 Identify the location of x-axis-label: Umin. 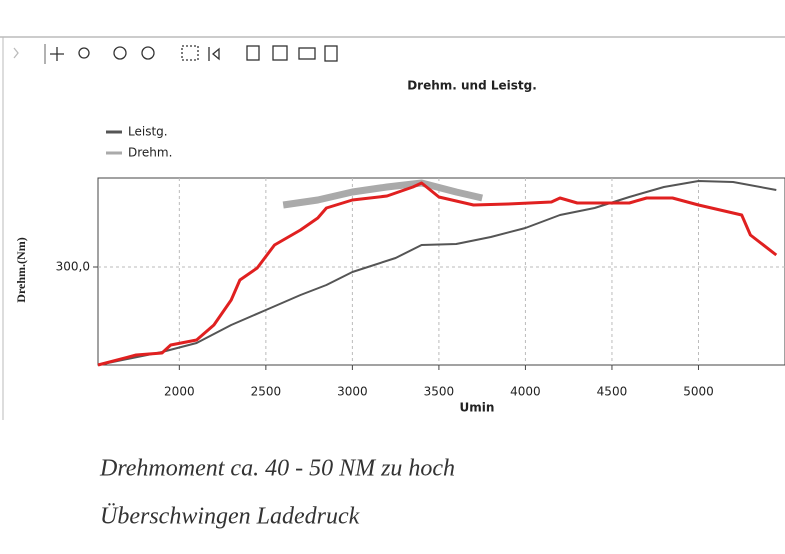
(477, 408).